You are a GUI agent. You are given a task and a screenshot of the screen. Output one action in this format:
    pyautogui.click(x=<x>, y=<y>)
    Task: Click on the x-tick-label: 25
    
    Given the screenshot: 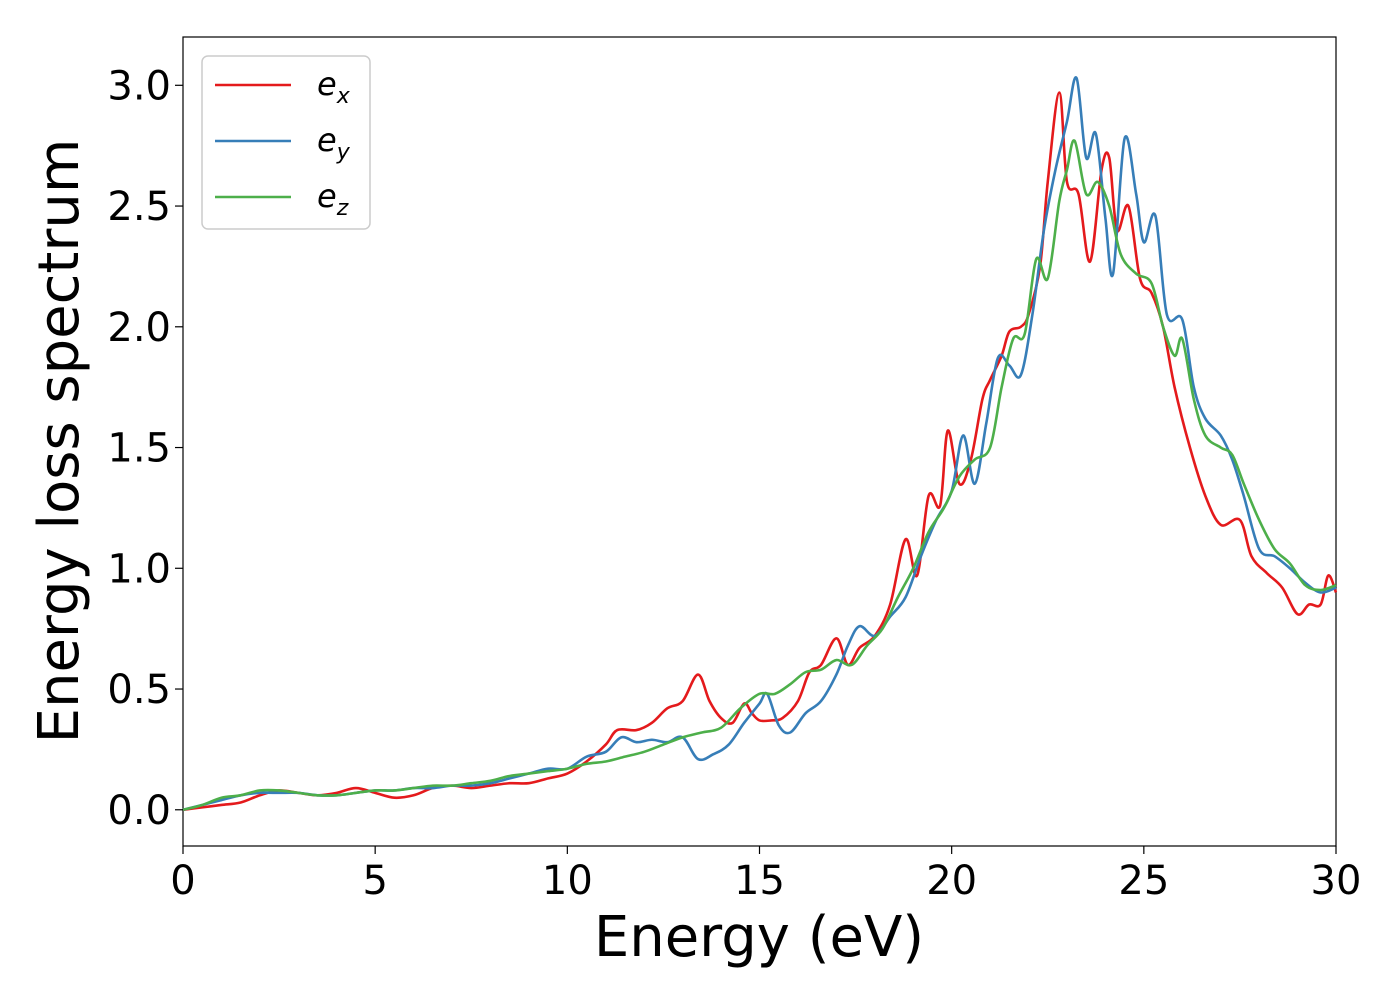 What is the action you would take?
    pyautogui.click(x=1143, y=881)
    